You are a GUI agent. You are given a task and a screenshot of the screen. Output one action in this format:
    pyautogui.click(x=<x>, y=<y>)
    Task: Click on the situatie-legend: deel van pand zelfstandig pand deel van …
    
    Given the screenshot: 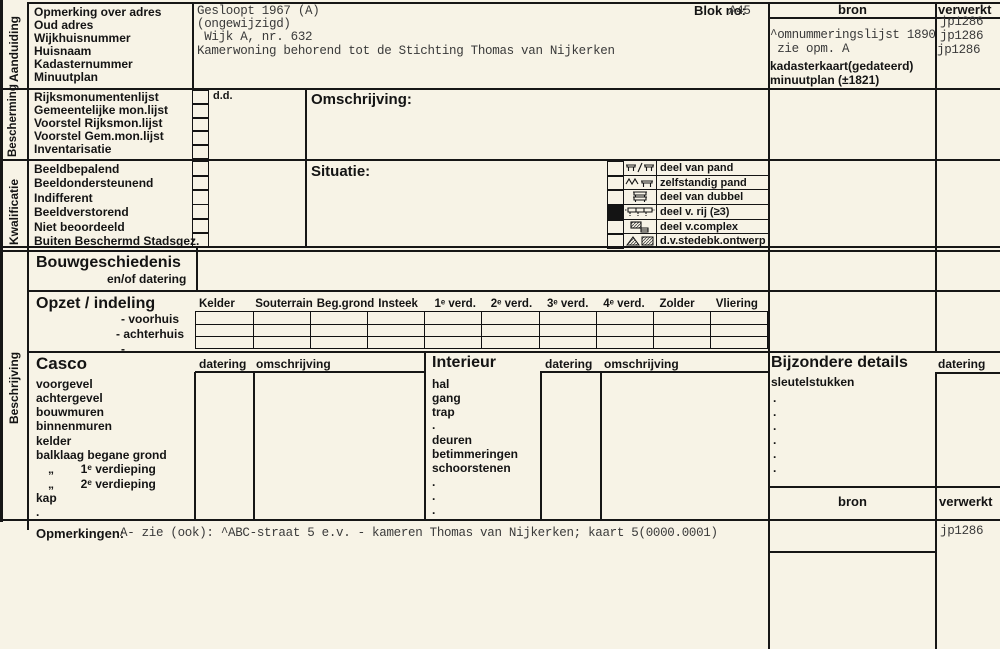 What is the action you would take?
    pyautogui.click(x=687, y=205)
    